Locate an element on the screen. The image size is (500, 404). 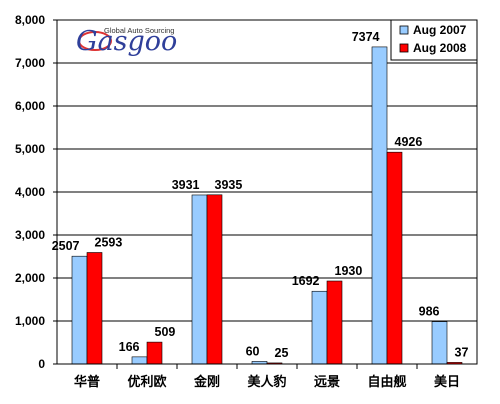
y-tick-label: 6,000 is located at coordinates (30, 106).